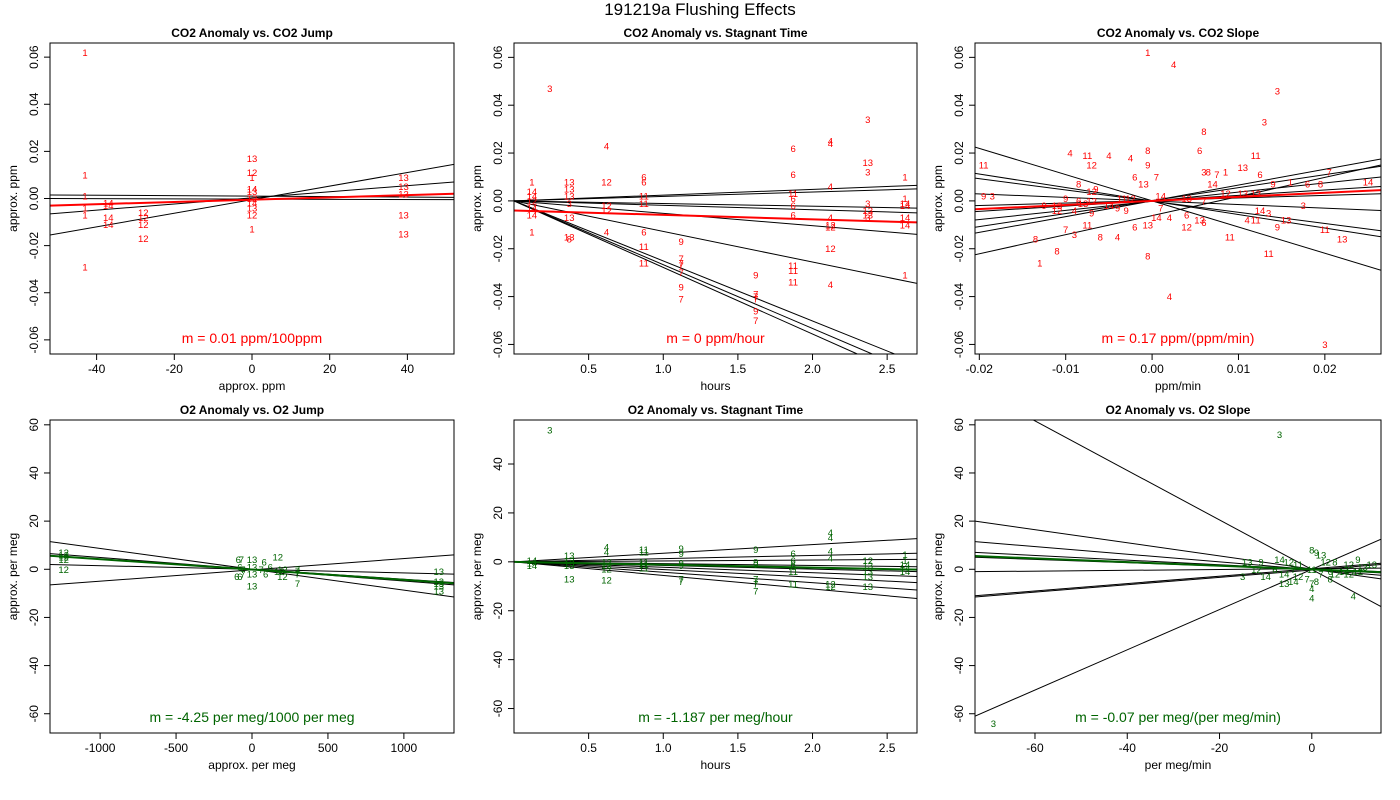 This screenshot has width=1400, height=800. Describe the element at coordinates (252, 338) in the screenshot. I see `slope-annotation: m = 0.01 ppm/100ppm` at that location.